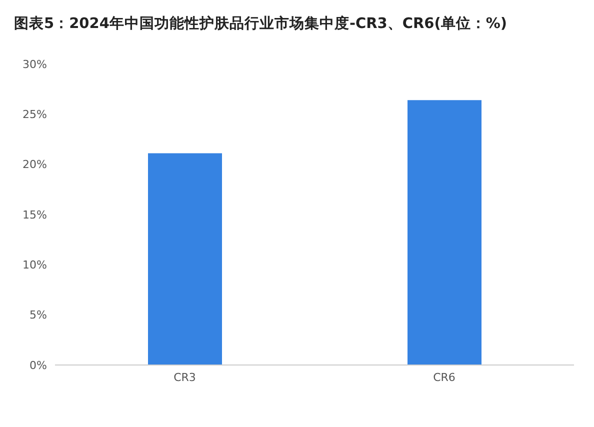 This screenshot has height=427, width=594. What do you see at coordinates (260, 24) in the screenshot?
I see `chart-title: 图表5：2024年中国功能性护肤品行业市场集中度-CR3、CR6(单位：%)` at bounding box center [260, 24].